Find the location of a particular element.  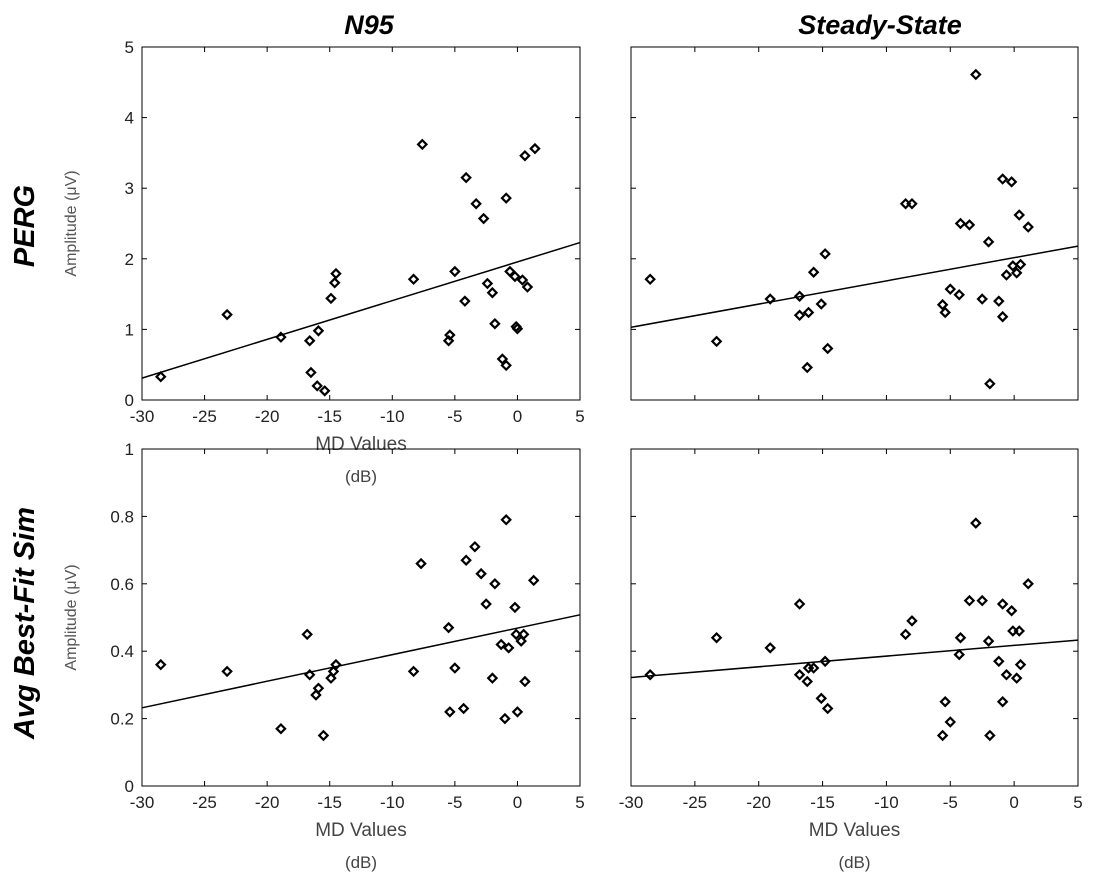

y-tick-label: 2 is located at coordinates (129, 259).